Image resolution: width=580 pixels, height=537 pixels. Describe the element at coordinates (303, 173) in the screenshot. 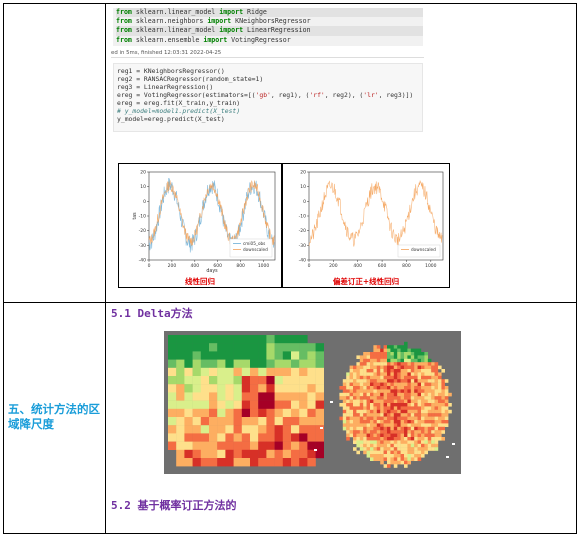

I see `y-tick-label: 20` at that location.